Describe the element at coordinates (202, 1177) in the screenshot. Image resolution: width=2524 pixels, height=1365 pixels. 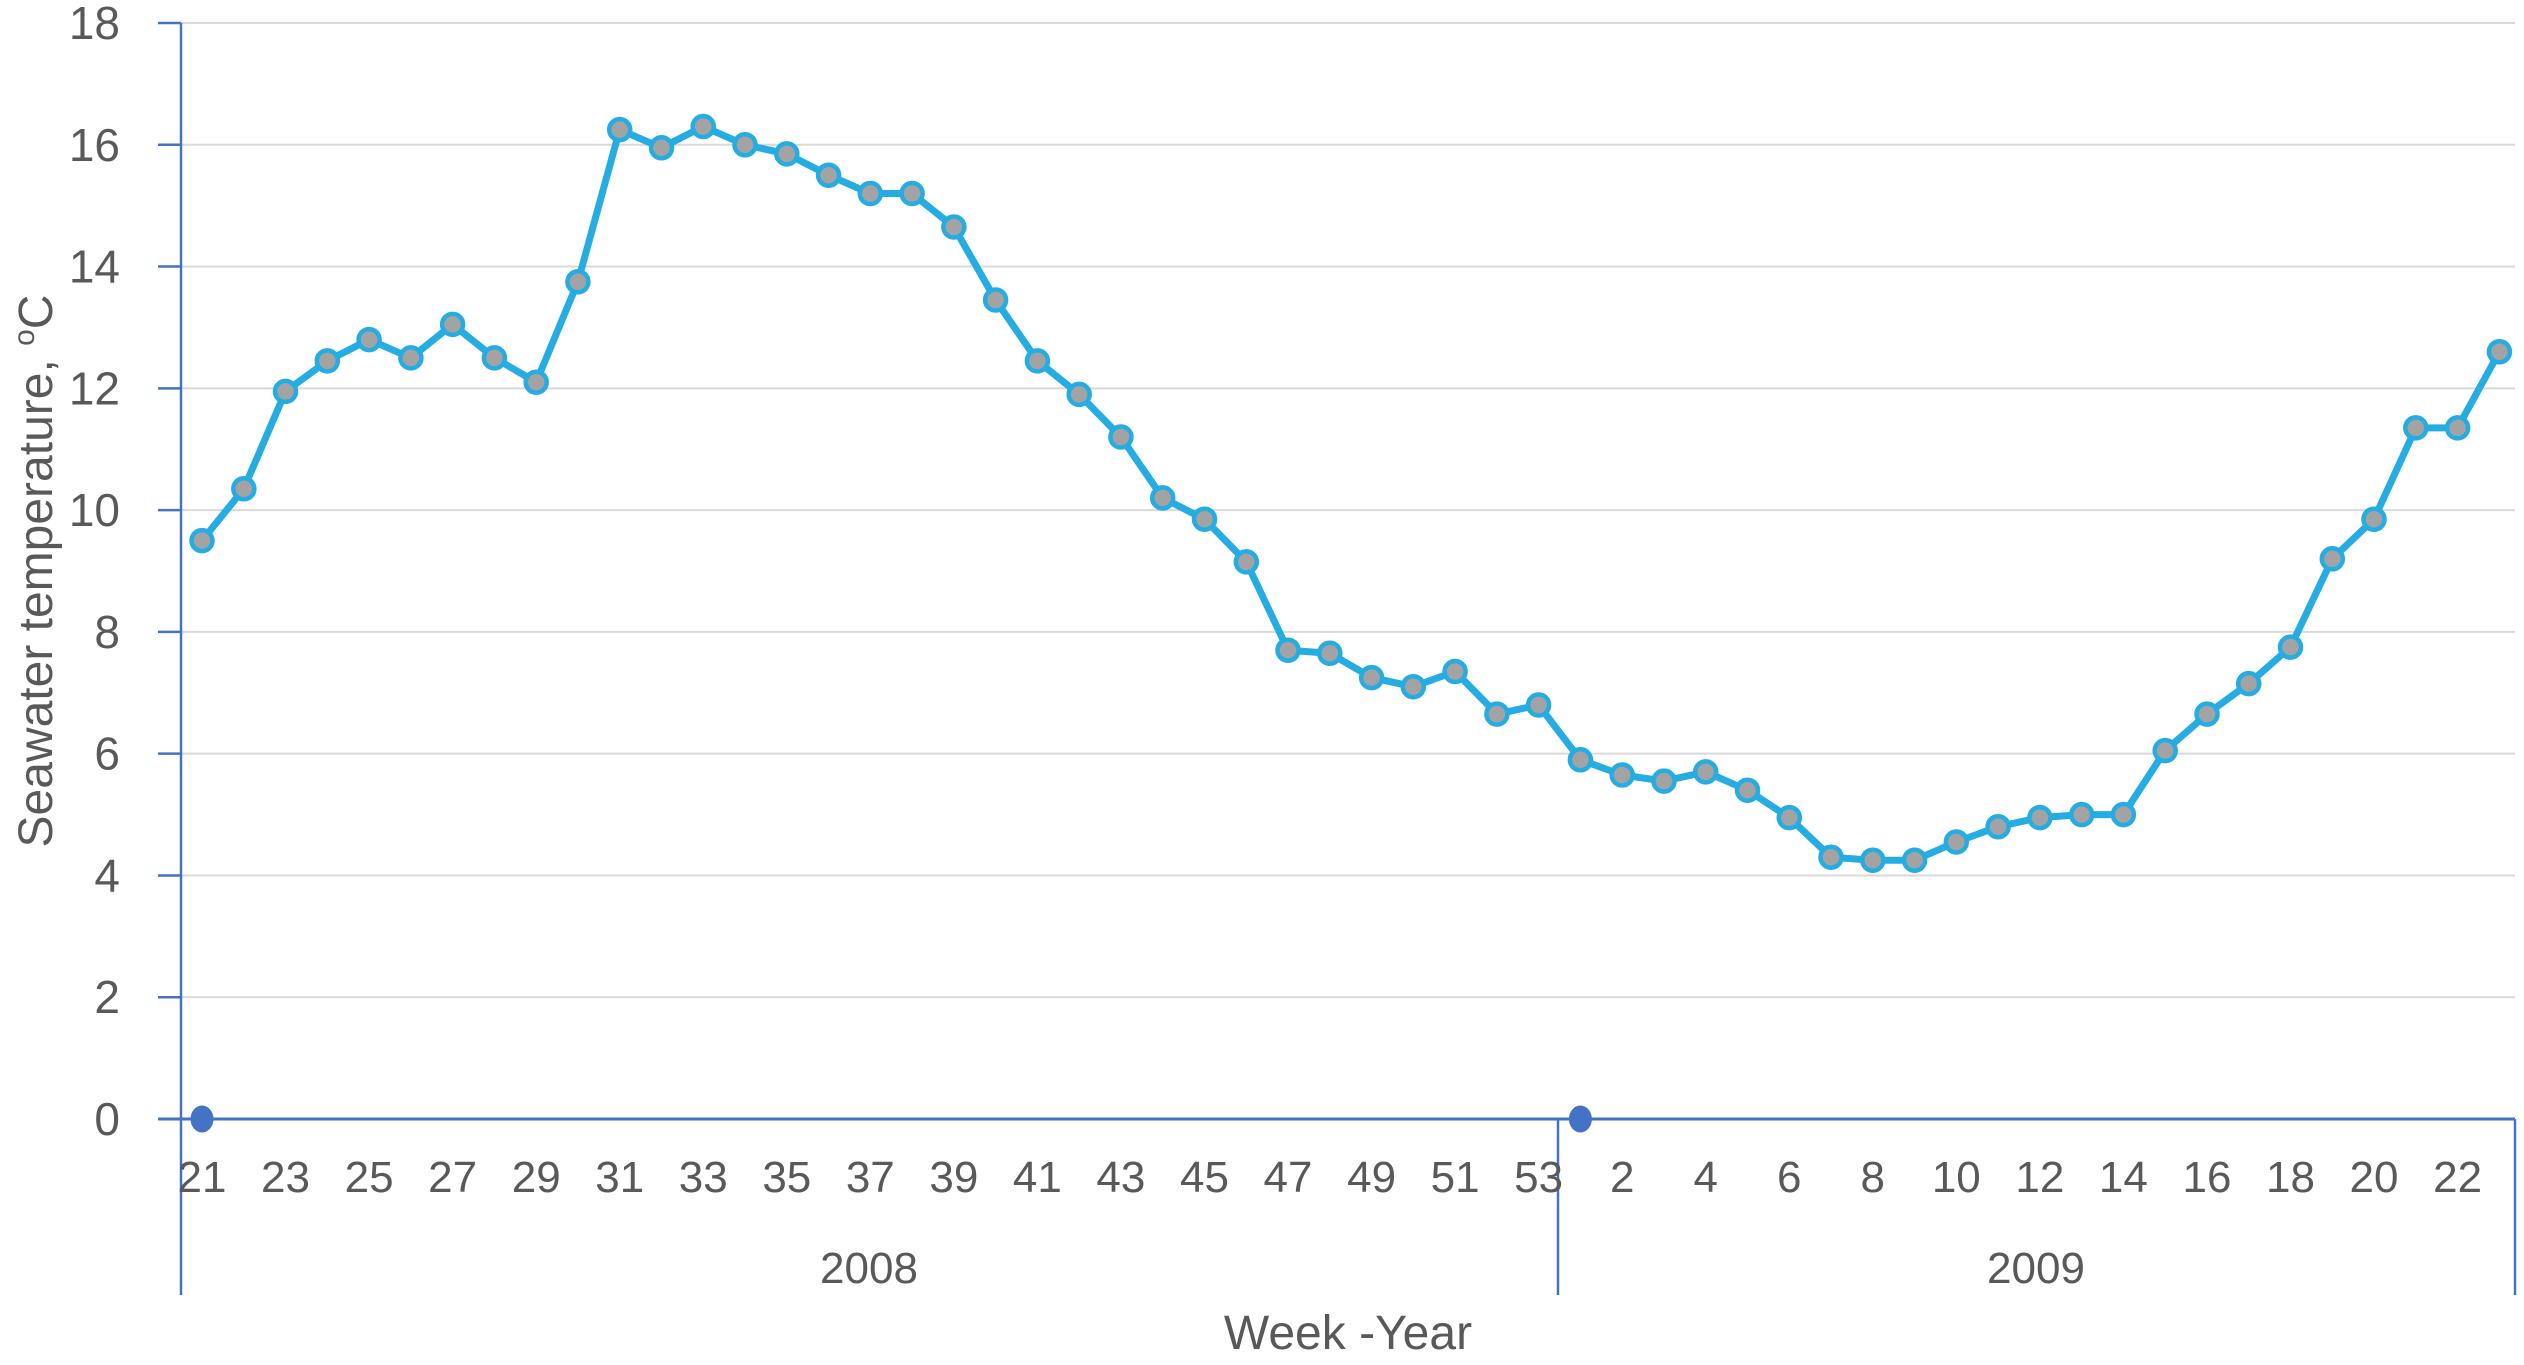
I see `x-tick-label: 21` at that location.